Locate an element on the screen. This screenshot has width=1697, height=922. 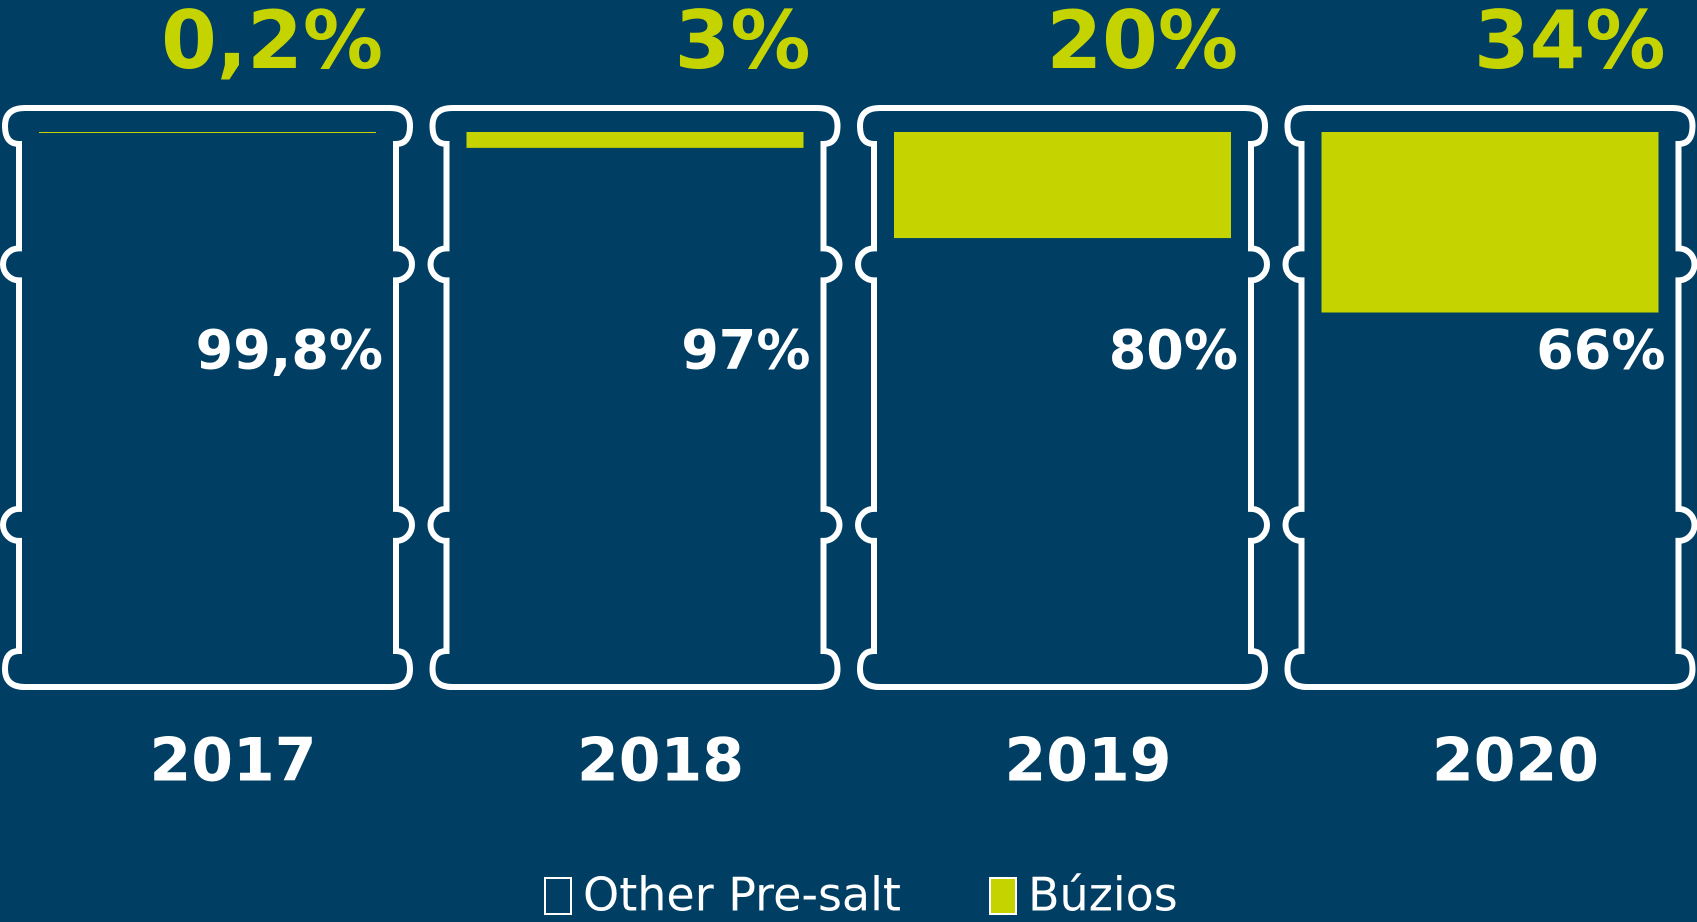
x-tick-label: 2019 is located at coordinates (1088, 761).